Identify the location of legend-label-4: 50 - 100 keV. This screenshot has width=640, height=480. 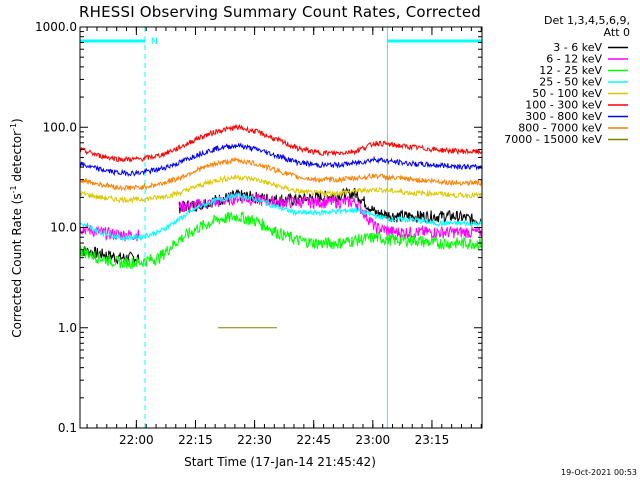
(567, 93).